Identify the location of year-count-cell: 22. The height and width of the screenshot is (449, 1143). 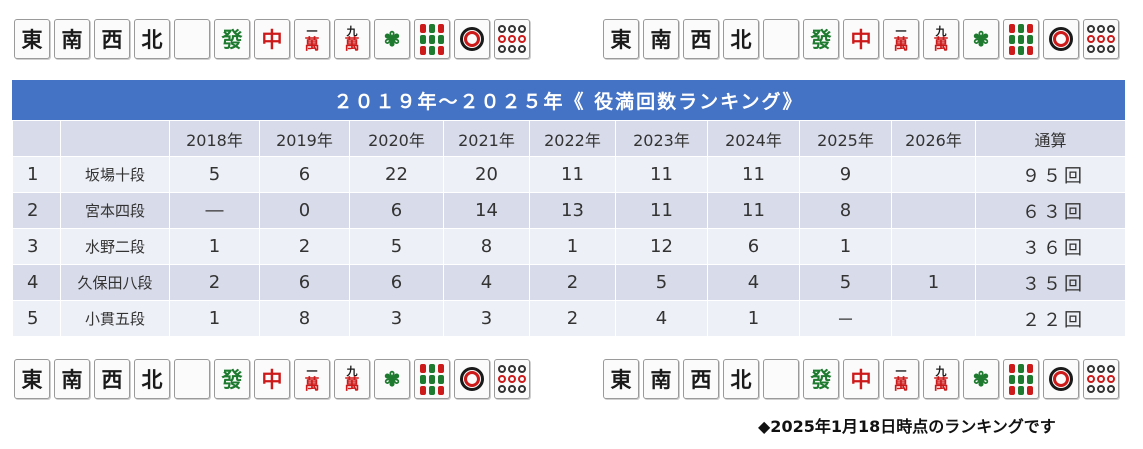
(396, 174).